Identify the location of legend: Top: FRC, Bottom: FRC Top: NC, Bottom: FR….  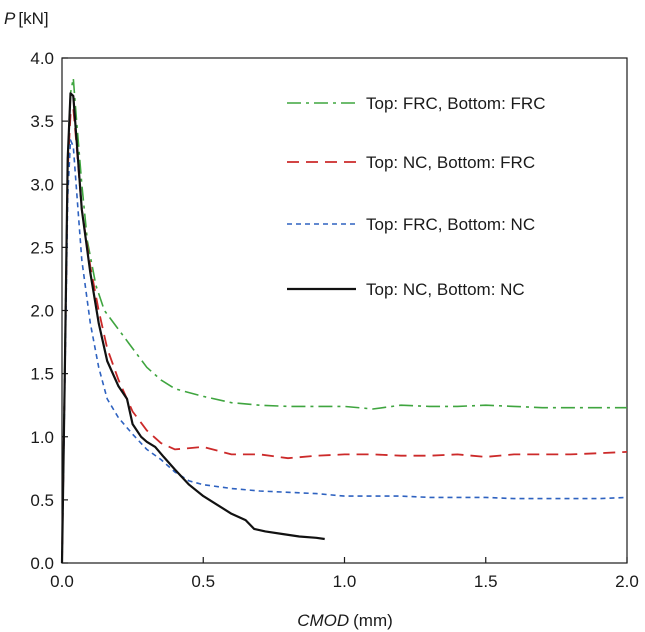
(416, 196).